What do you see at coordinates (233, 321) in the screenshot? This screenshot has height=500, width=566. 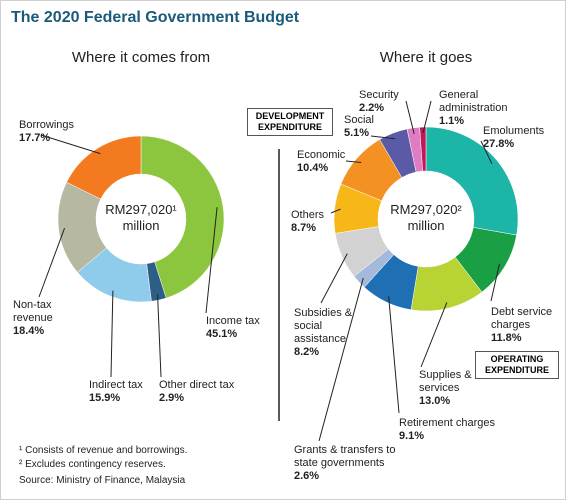 I see `category-label: Income tax` at bounding box center [233, 321].